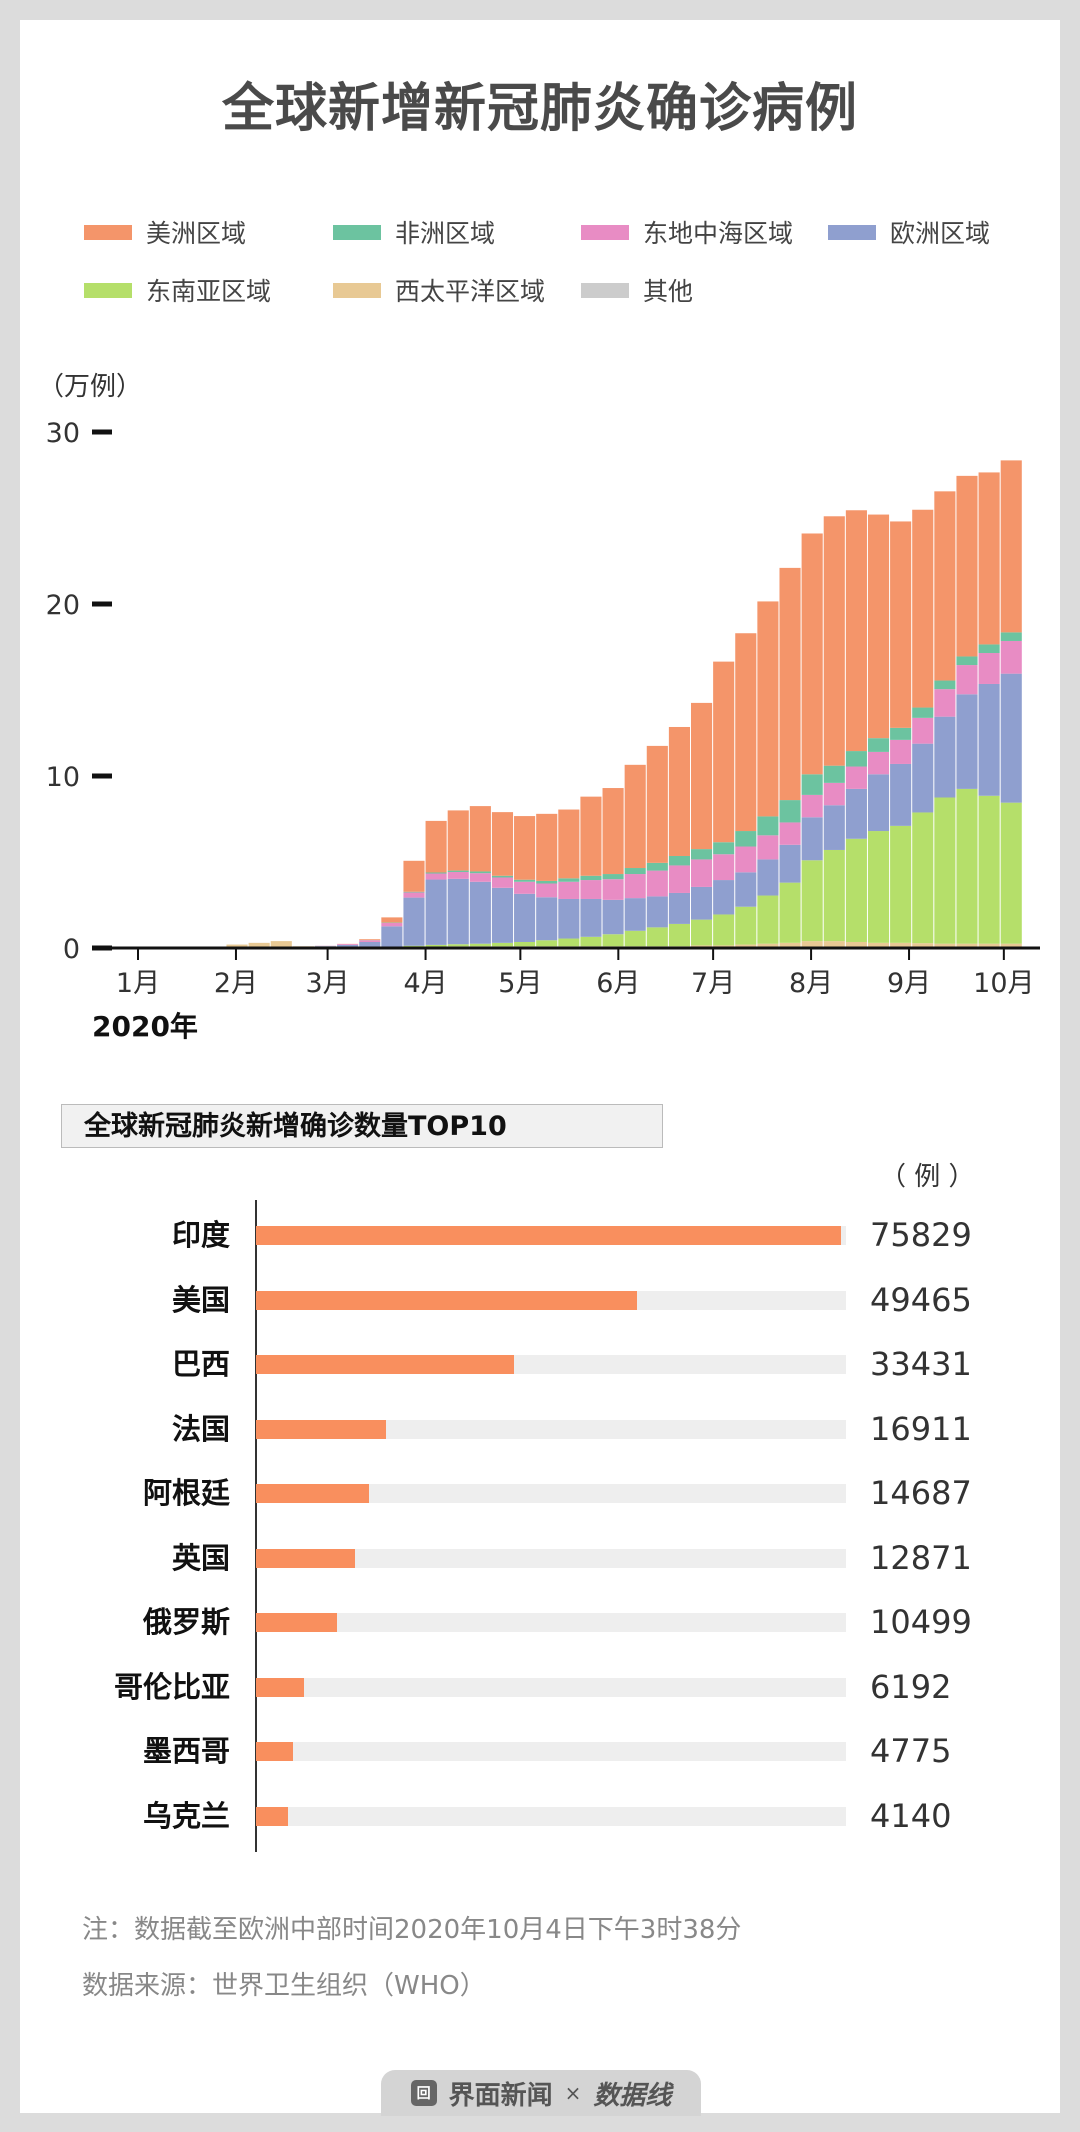 The height and width of the screenshot is (2132, 1080). What do you see at coordinates (618, 983) in the screenshot?
I see `x-tick-label: 6月` at bounding box center [618, 983].